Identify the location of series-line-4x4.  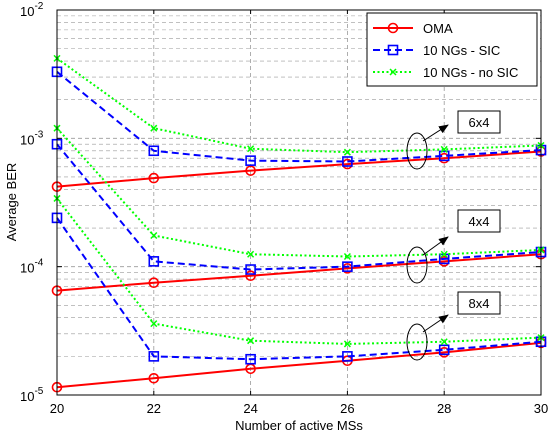
(299, 272).